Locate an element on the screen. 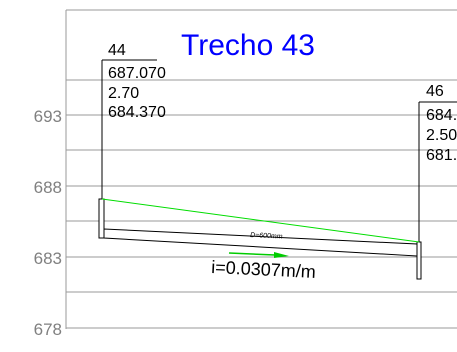  axis-tick-label: 693 is located at coordinates (48, 116).